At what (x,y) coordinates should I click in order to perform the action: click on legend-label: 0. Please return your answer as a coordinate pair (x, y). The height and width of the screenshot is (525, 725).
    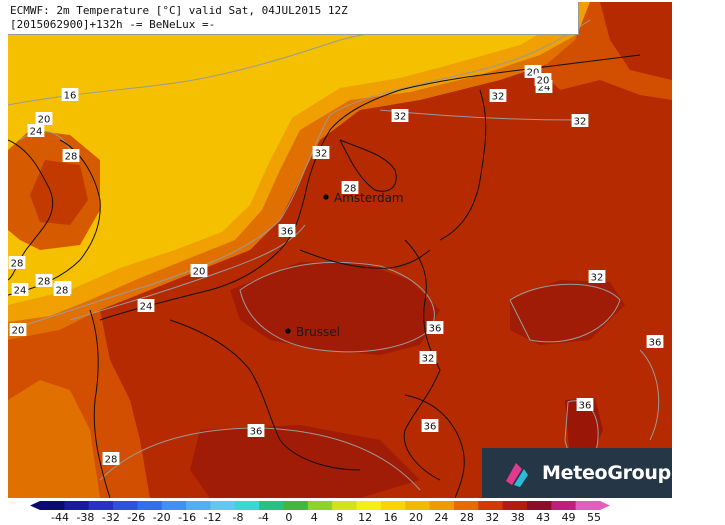
    Looking at the image, I should click on (289, 517).